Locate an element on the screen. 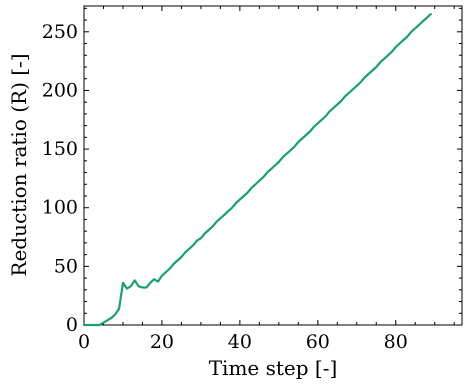  y-tick-label: 100 is located at coordinates (60, 208).